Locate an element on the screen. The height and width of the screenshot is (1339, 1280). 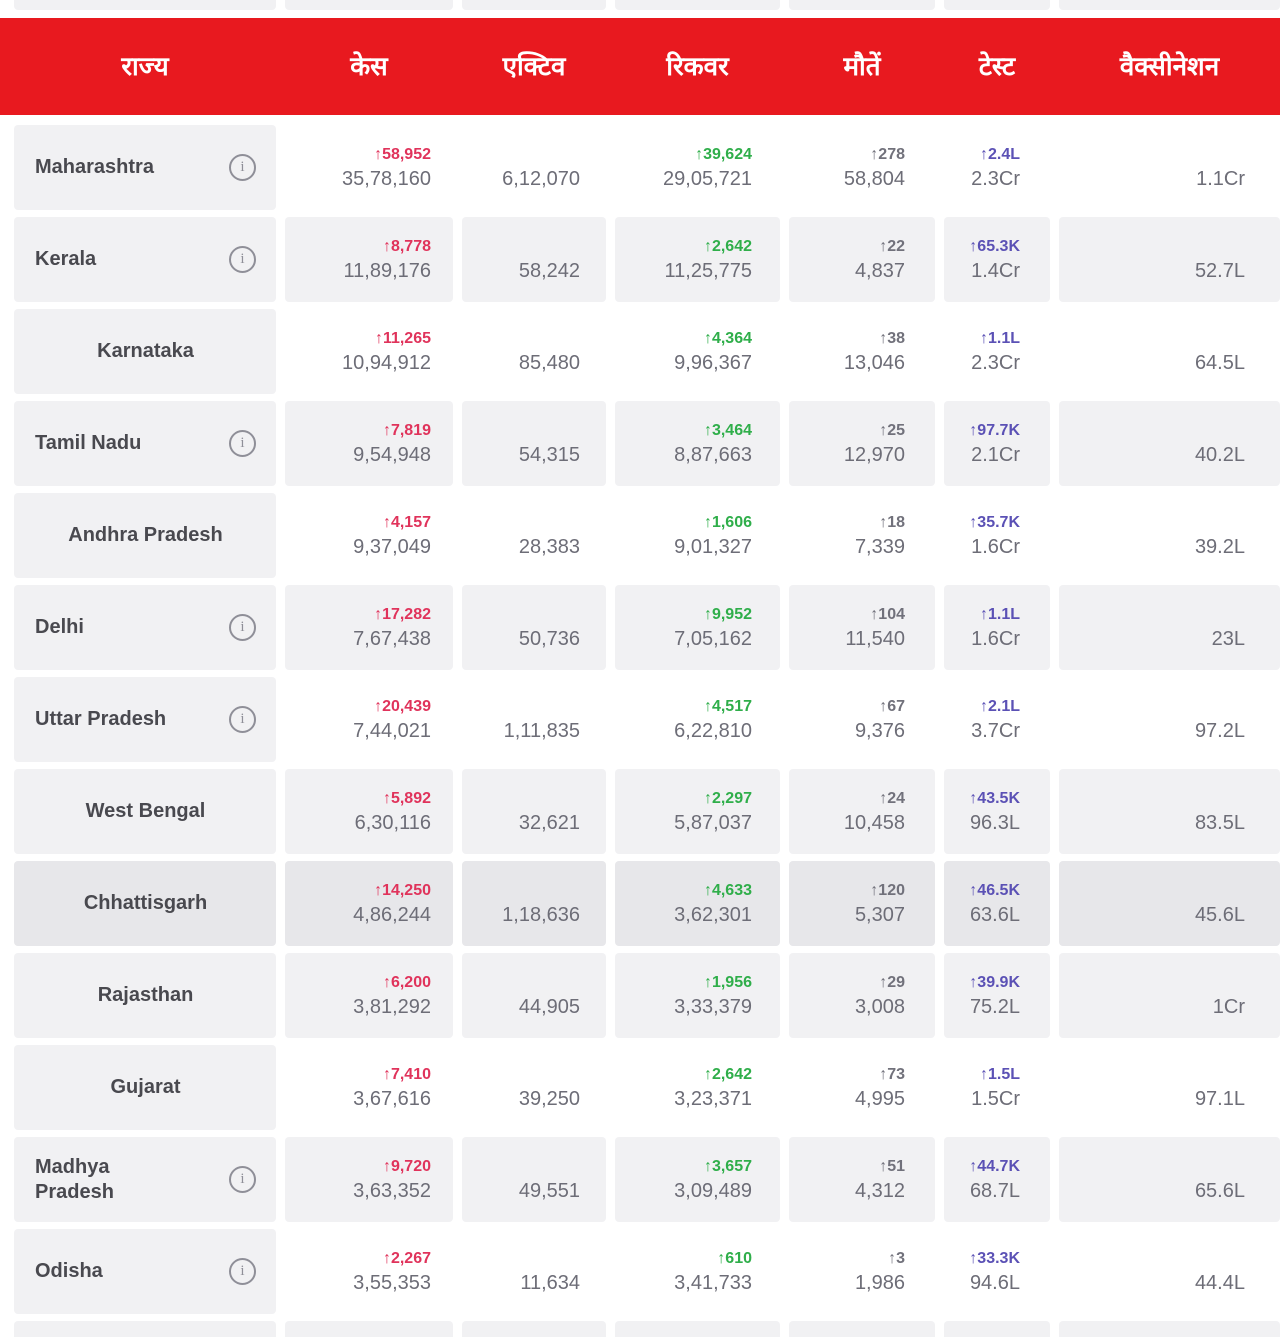
deaths-daily-delta: ↑25 is located at coordinates (892, 430).